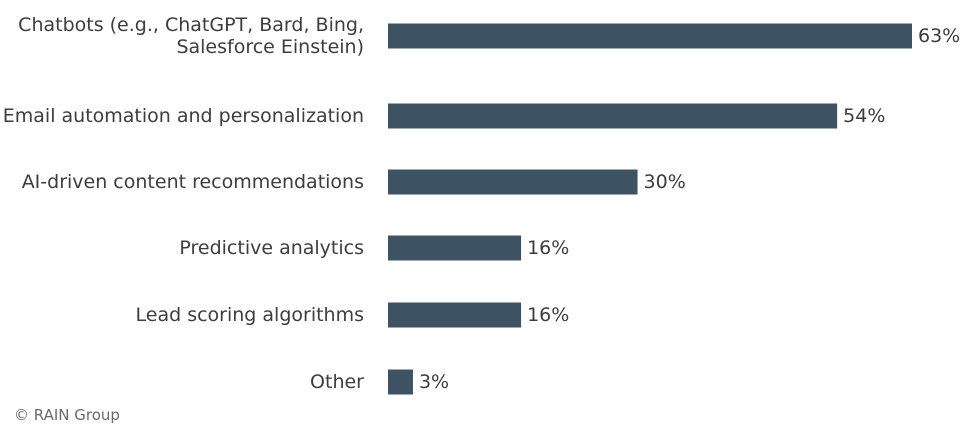 Image resolution: width=975 pixels, height=437 pixels. Describe the element at coordinates (250, 315) in the screenshot. I see `category-label-4: Lead scoring algorithms` at that location.